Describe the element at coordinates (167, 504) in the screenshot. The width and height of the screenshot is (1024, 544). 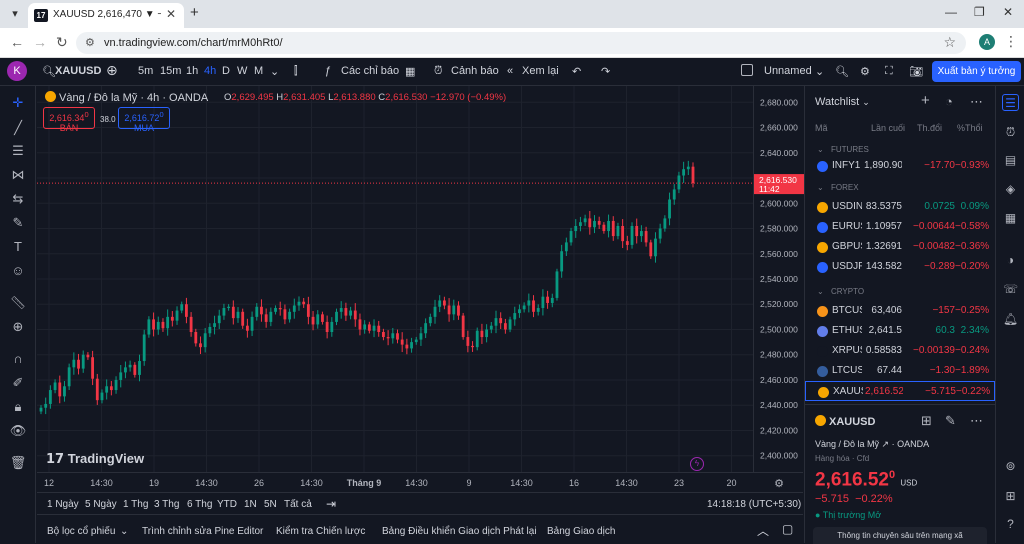
I see `range-3m: 3 Thg` at that location.